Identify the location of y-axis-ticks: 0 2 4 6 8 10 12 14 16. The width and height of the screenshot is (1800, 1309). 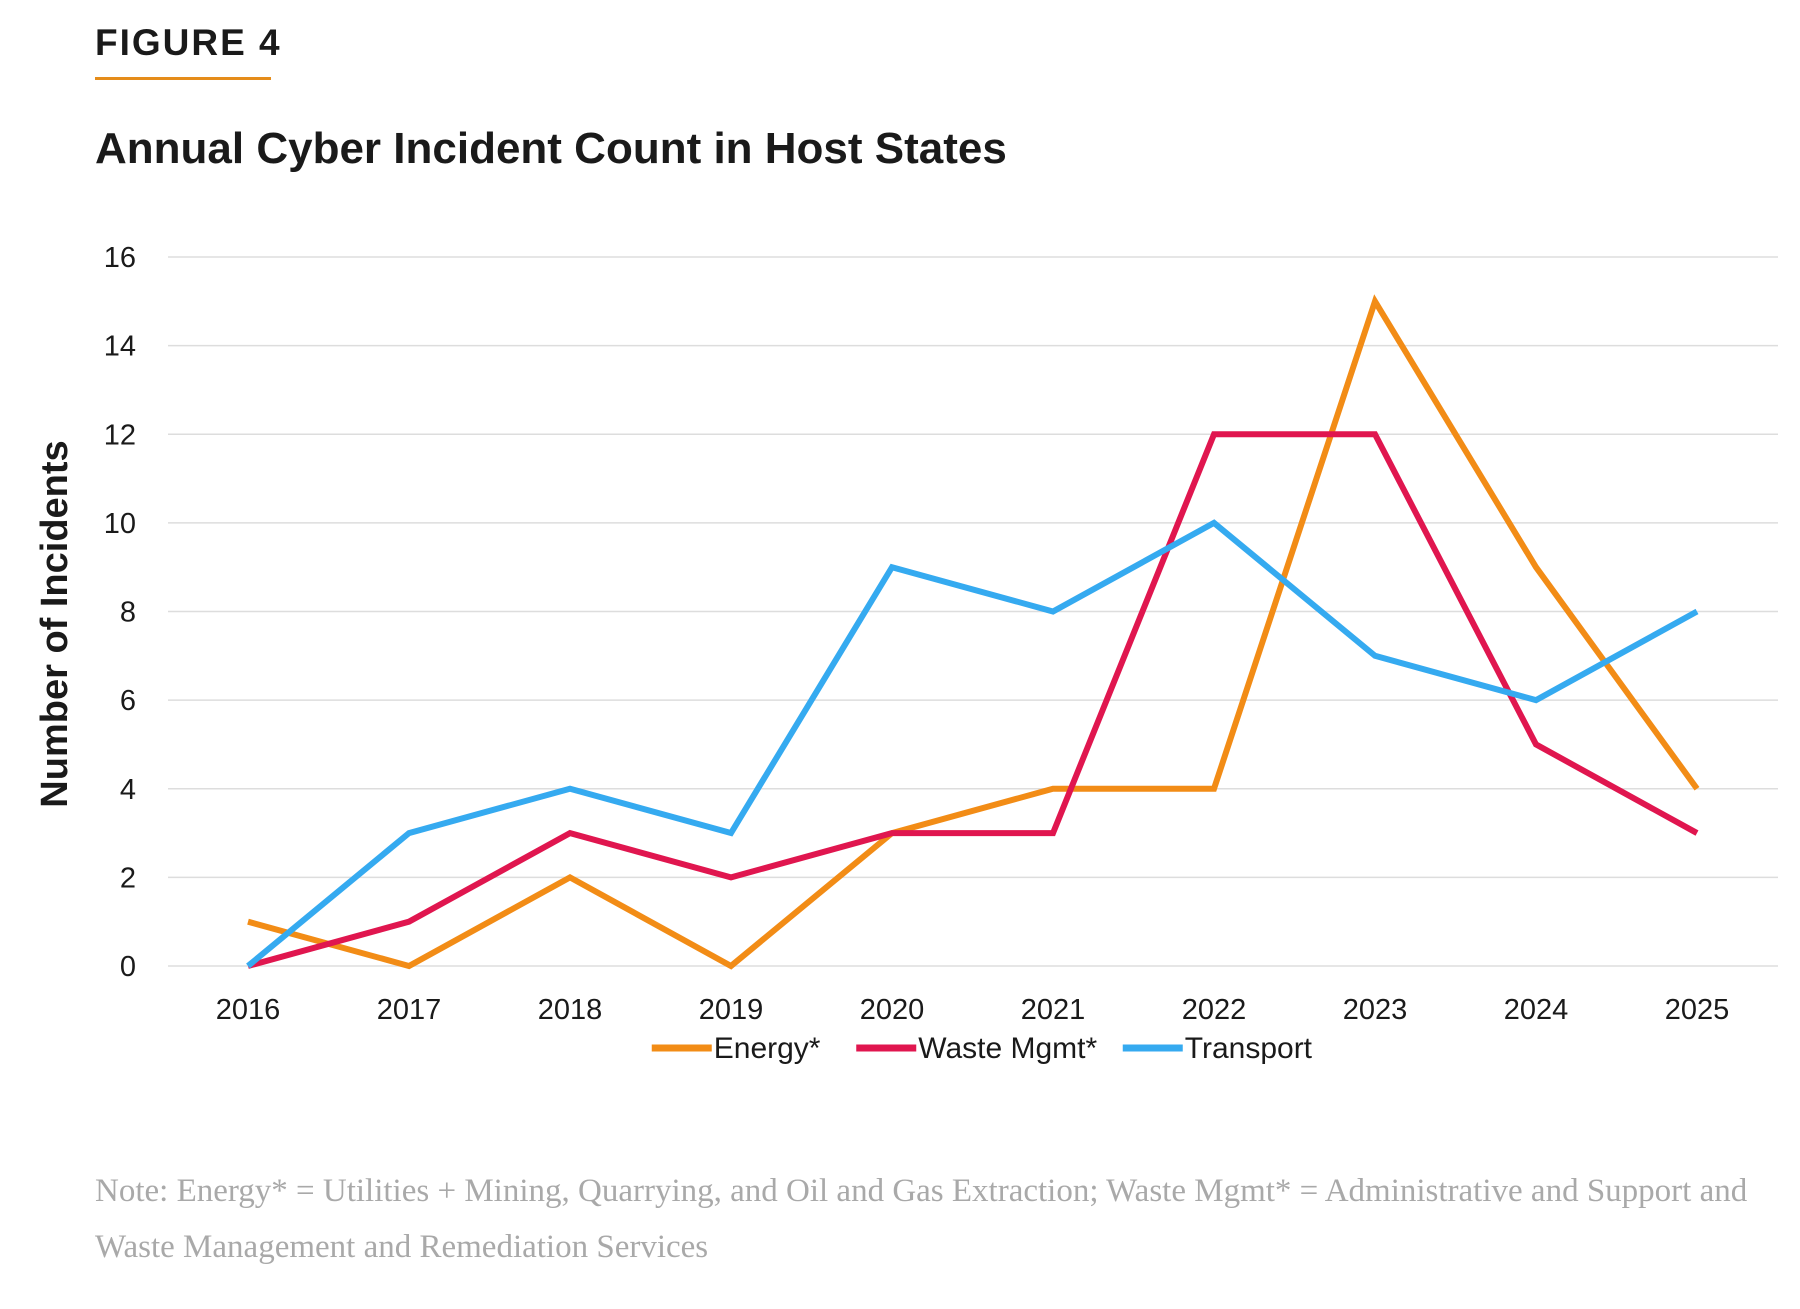
(120, 612).